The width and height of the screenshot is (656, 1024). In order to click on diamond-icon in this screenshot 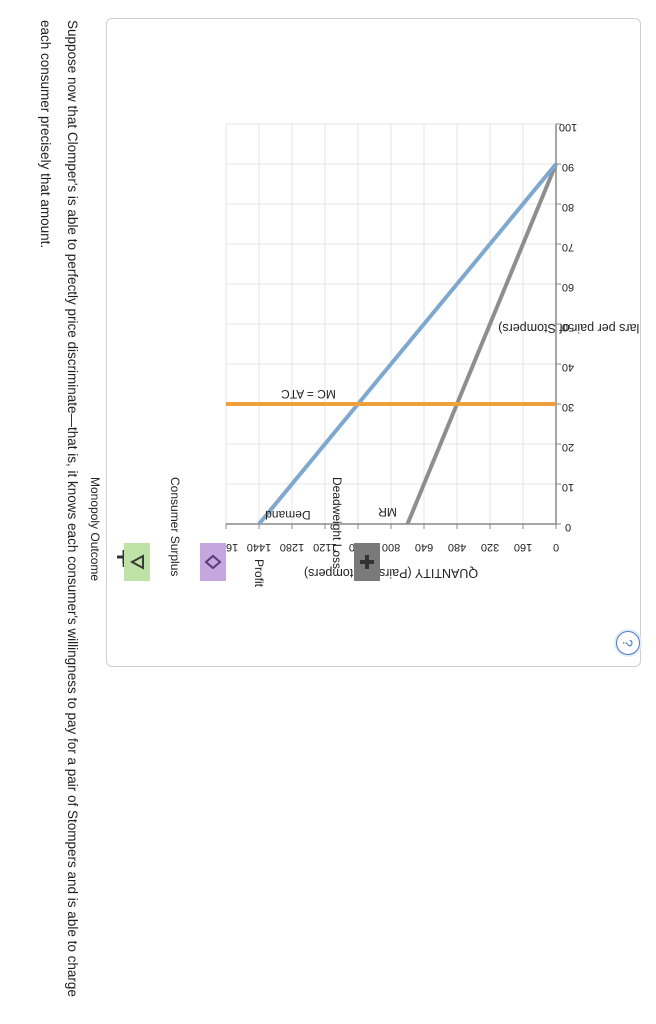, I will do `click(213, 562)`.